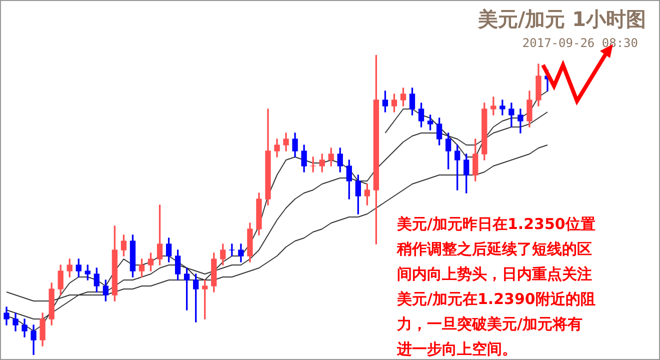  I want to click on annotation: 进一步向上空间。, so click(457, 349).